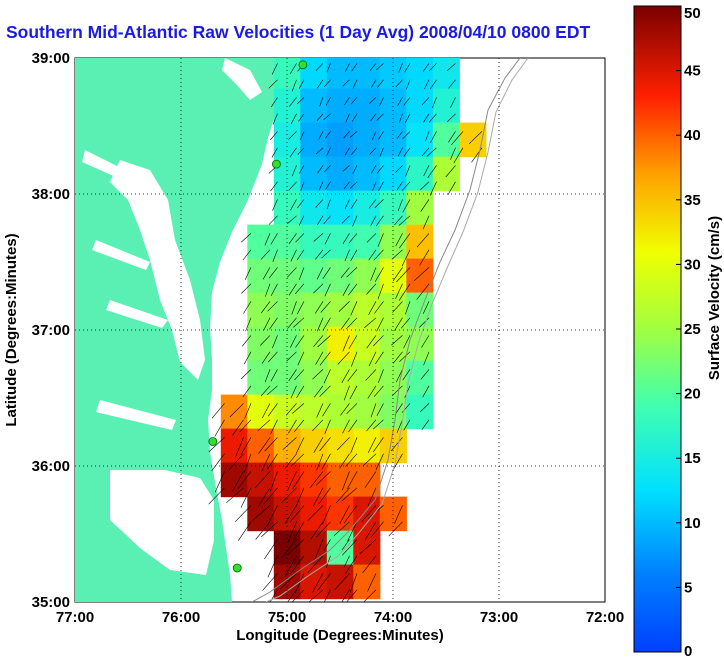 The height and width of the screenshot is (659, 724). I want to click on y-axis-label: Latitude (Degrees:Minutes), so click(11, 329).